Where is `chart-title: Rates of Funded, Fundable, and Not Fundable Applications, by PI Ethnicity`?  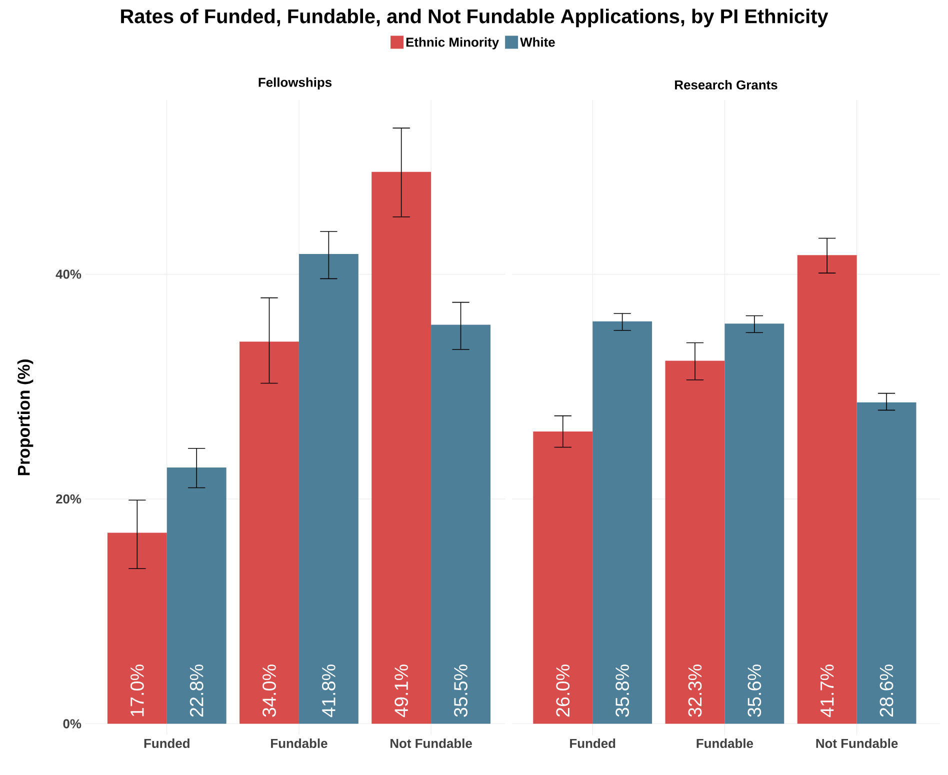 chart-title: Rates of Funded, Fundable, and Not Fundable Applications, by PI Ethnicity is located at coordinates (474, 18).